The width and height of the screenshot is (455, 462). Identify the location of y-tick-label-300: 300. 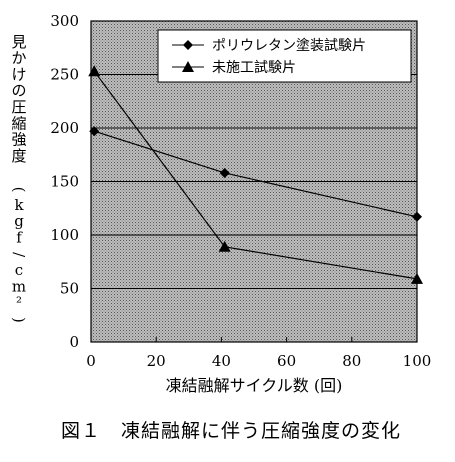
(64, 21).